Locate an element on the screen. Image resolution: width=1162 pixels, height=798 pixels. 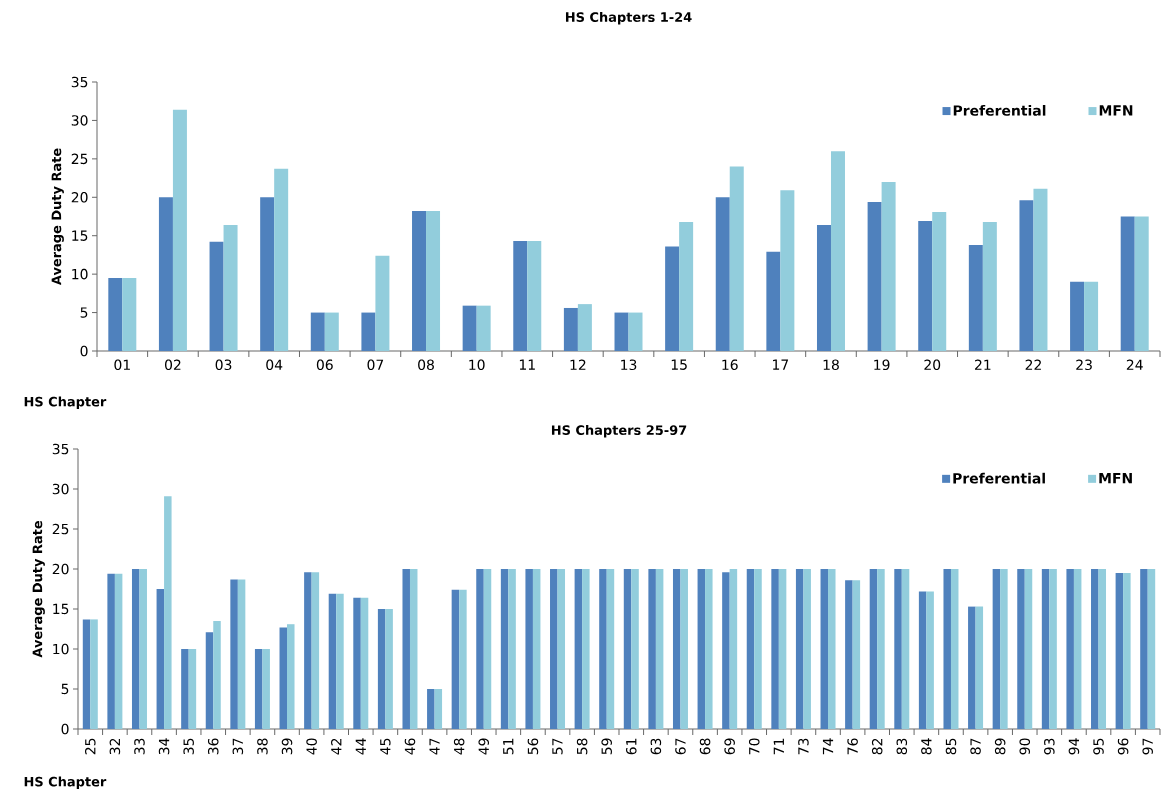
x-tick-label: 32 is located at coordinates (115, 746).